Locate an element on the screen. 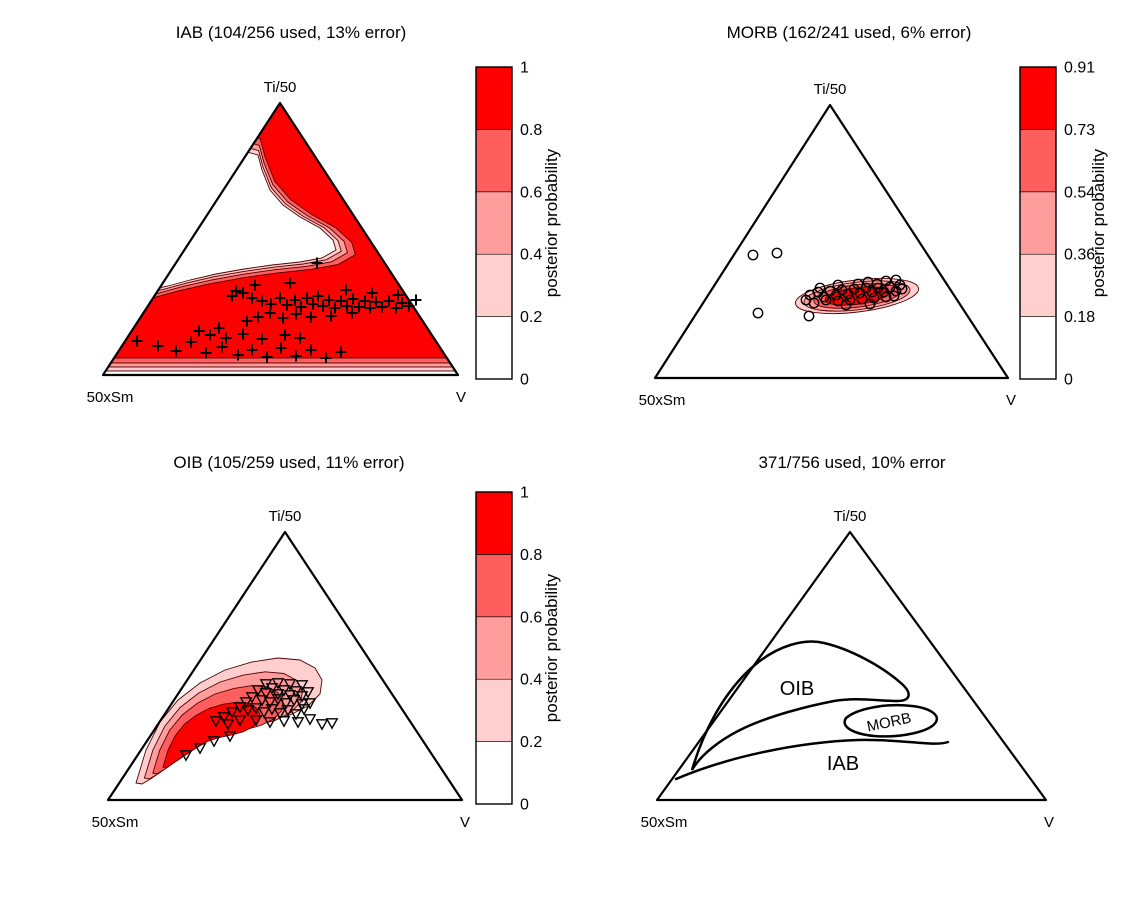 The height and width of the screenshot is (900, 1125). region-outline-MORB-region is located at coordinates (891, 720).